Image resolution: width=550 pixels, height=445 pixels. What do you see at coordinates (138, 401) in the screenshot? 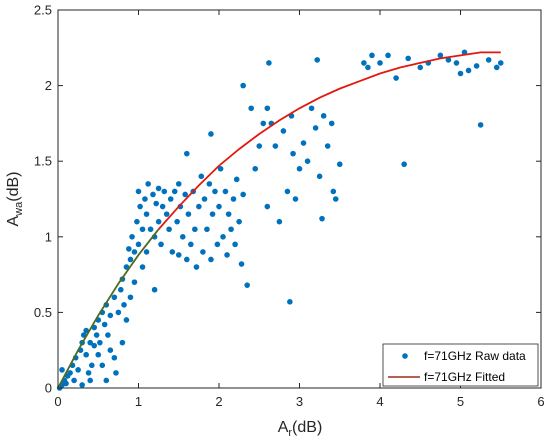
I see `x-tick-label: 1` at bounding box center [138, 401].